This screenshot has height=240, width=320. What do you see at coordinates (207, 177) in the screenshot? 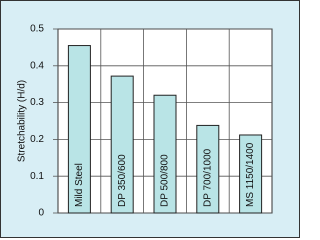
I see `category-label: DP 700/1000` at bounding box center [207, 177].